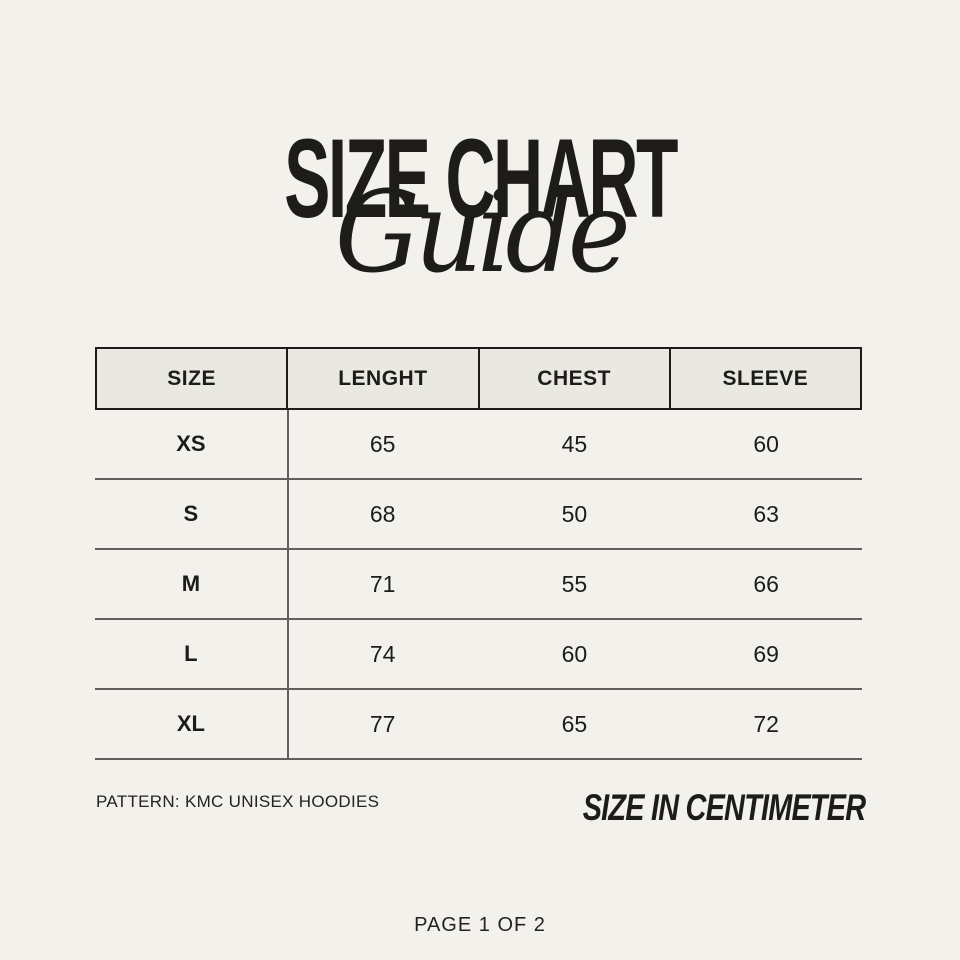 This screenshot has height=960, width=960. Describe the element at coordinates (191, 653) in the screenshot. I see `cell-size: L` at that location.